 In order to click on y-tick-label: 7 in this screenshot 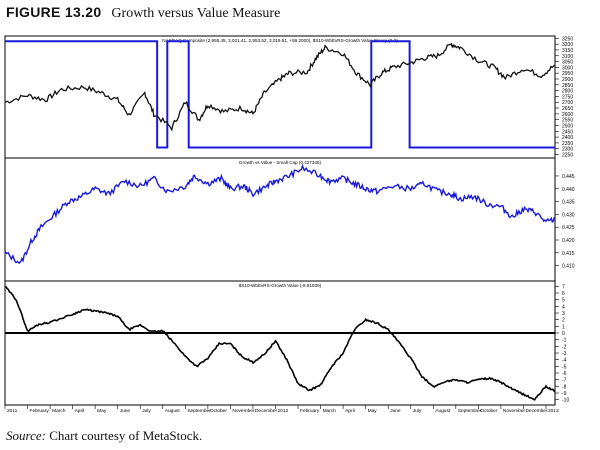, I will do `click(563, 287)`.